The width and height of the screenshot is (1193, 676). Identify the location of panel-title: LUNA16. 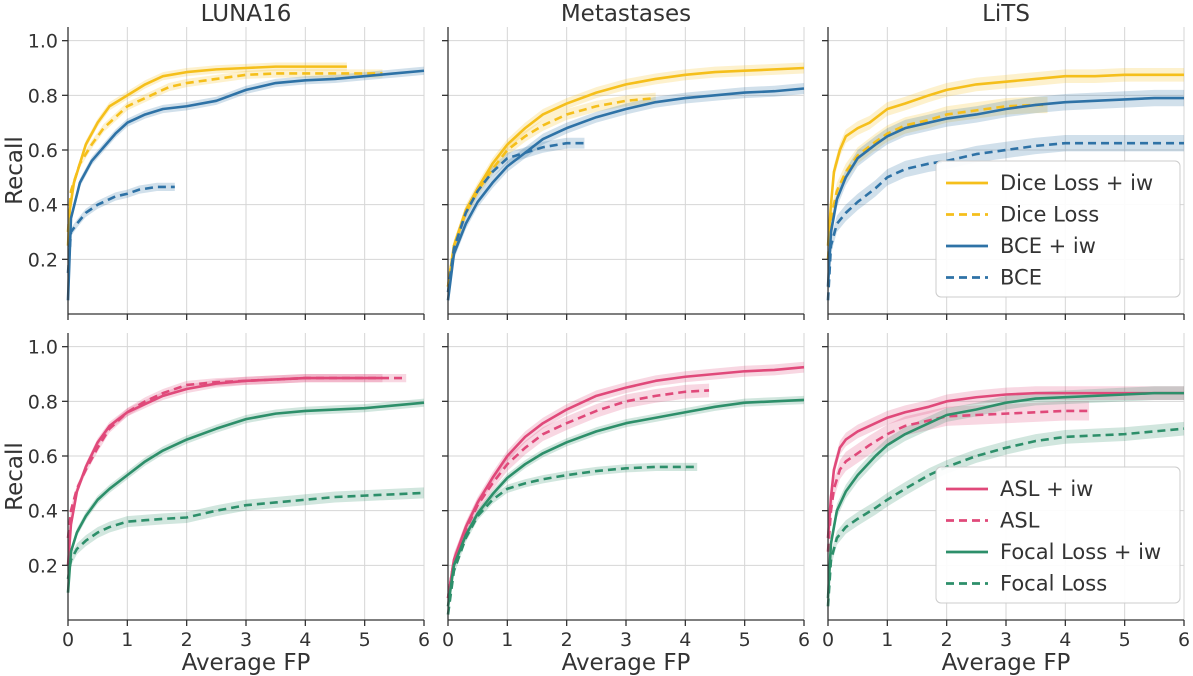
(246, 14).